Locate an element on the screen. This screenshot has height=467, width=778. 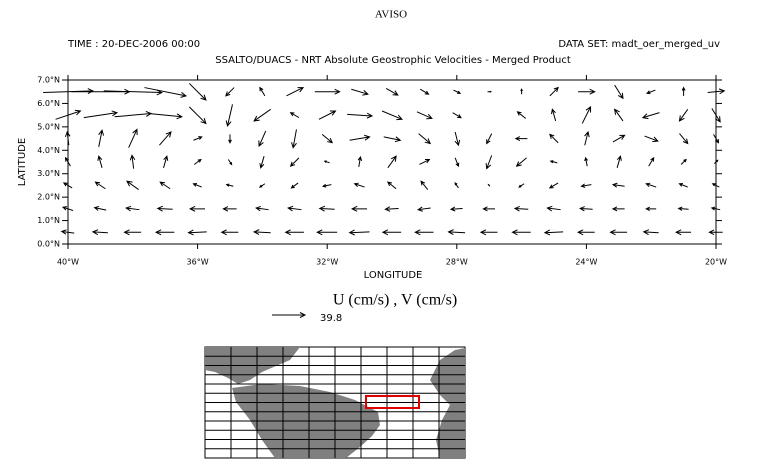
reference-label: 39.8 is located at coordinates (331, 318).